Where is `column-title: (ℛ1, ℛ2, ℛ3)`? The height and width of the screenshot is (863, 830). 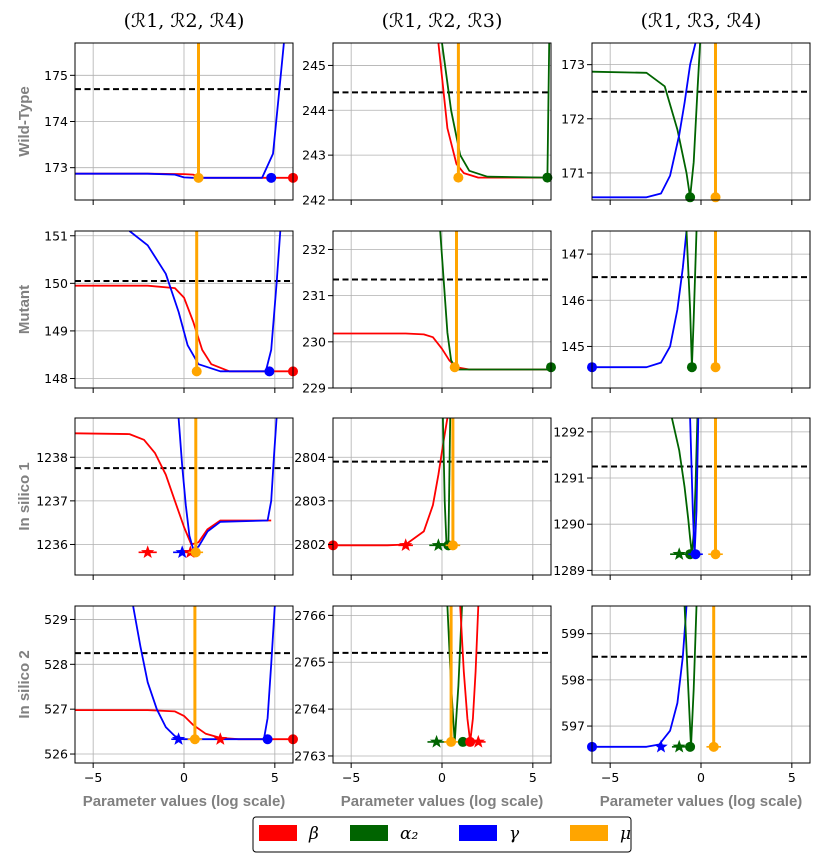
column-title: (ℛ1, ℛ2, ℛ3) is located at coordinates (442, 21).